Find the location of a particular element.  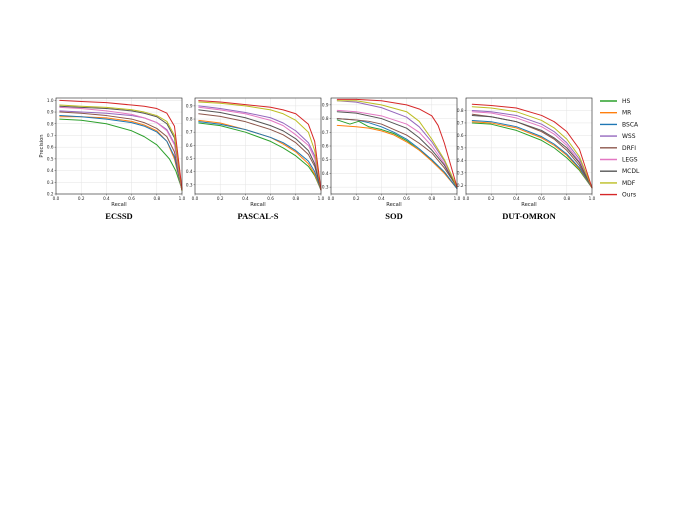

plot-area is located at coordinates (258, 146).